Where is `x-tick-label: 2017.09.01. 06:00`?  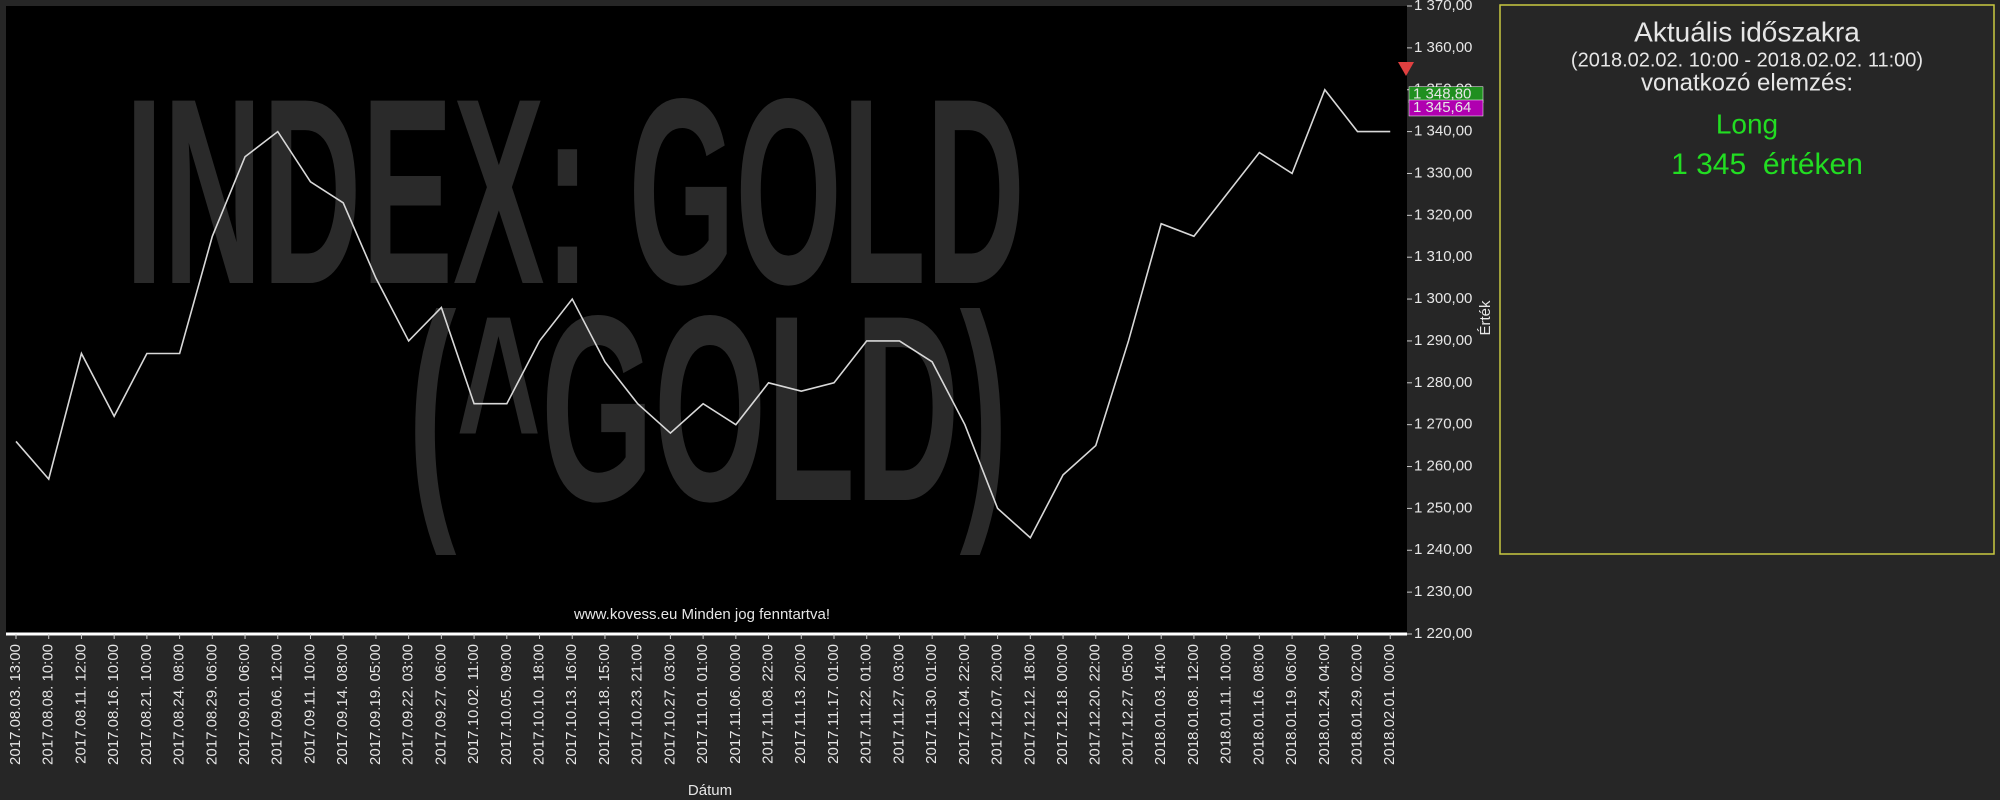 x-tick-label: 2017.09.01. 06:00 is located at coordinates (244, 704).